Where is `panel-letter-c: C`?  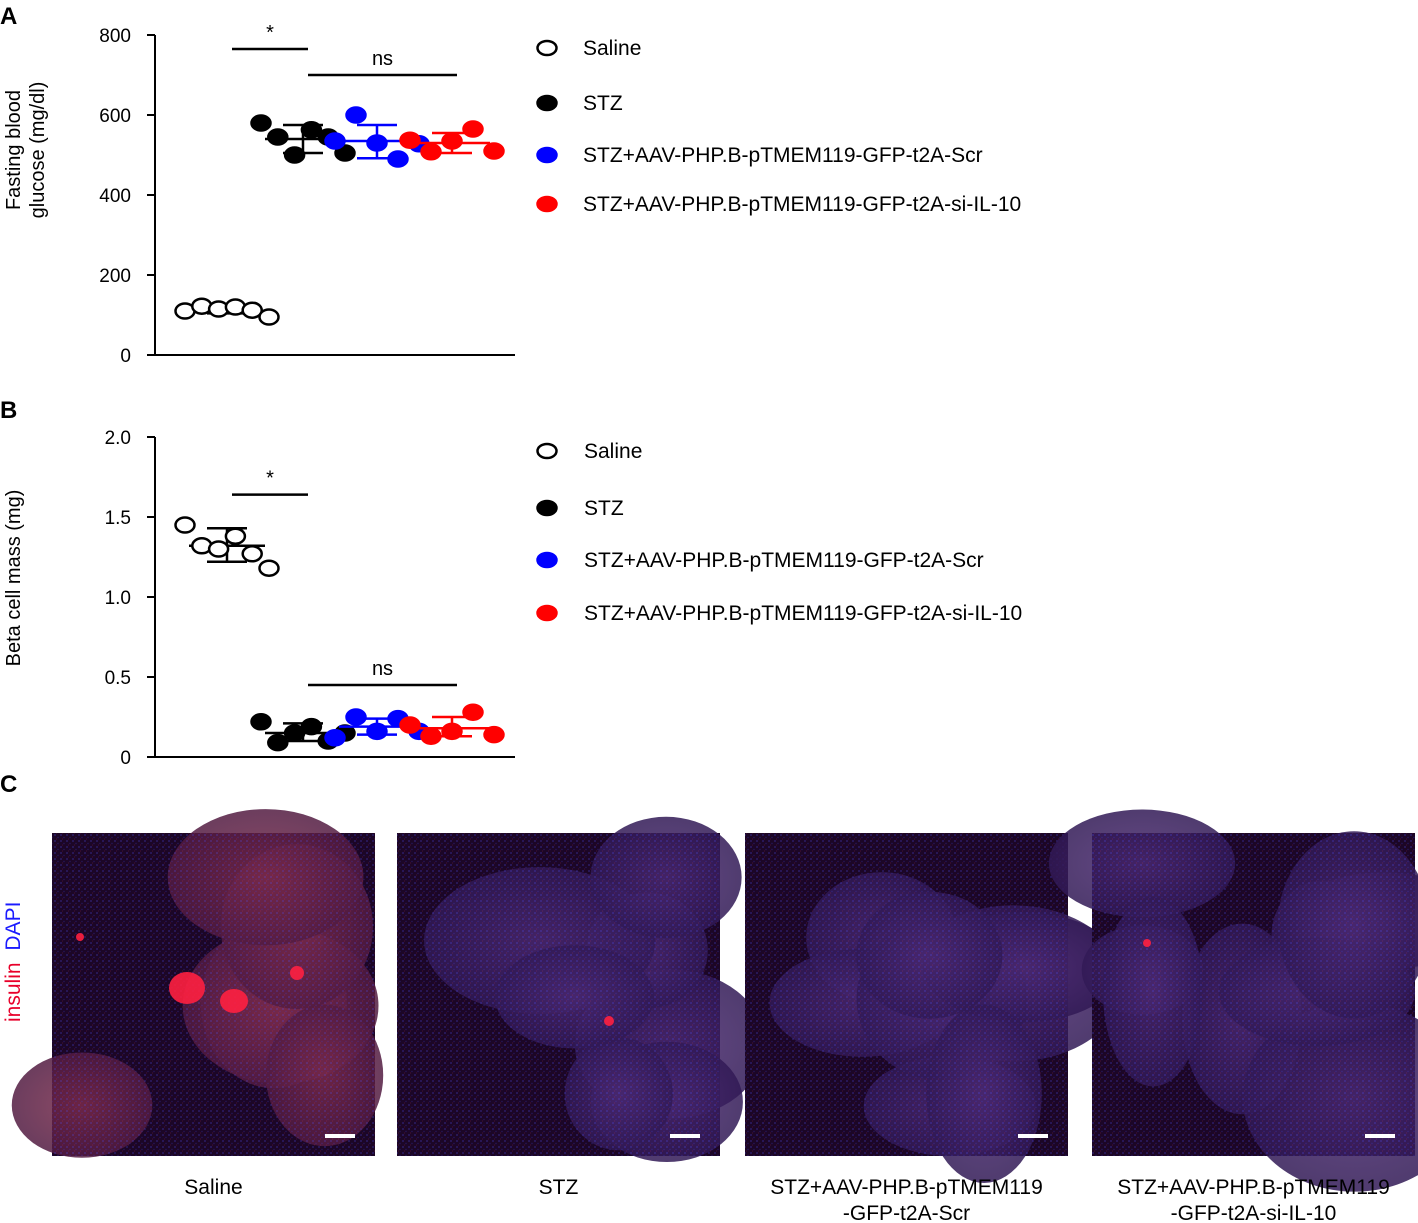 panel-letter-c: C is located at coordinates (8, 784).